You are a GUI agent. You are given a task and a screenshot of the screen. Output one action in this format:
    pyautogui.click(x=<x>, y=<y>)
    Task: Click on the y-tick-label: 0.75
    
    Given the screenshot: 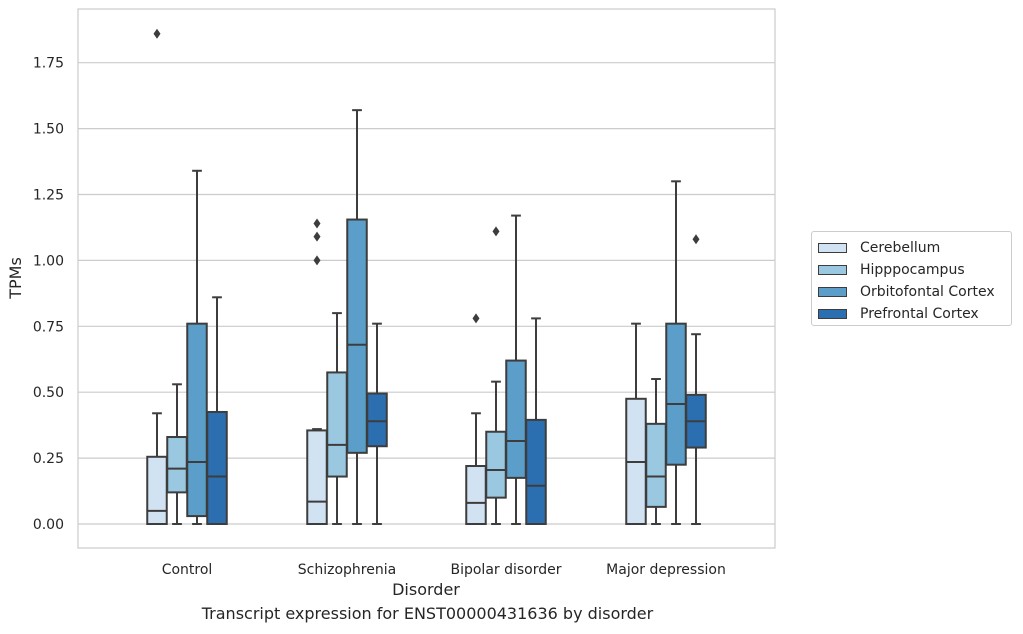 What is the action you would take?
    pyautogui.click(x=48, y=327)
    